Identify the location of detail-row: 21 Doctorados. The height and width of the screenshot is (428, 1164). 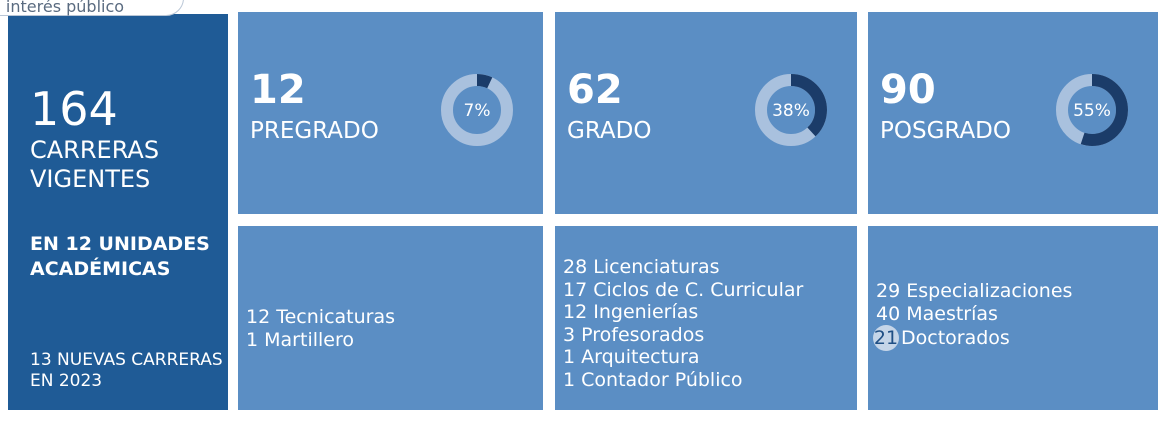
(972, 338).